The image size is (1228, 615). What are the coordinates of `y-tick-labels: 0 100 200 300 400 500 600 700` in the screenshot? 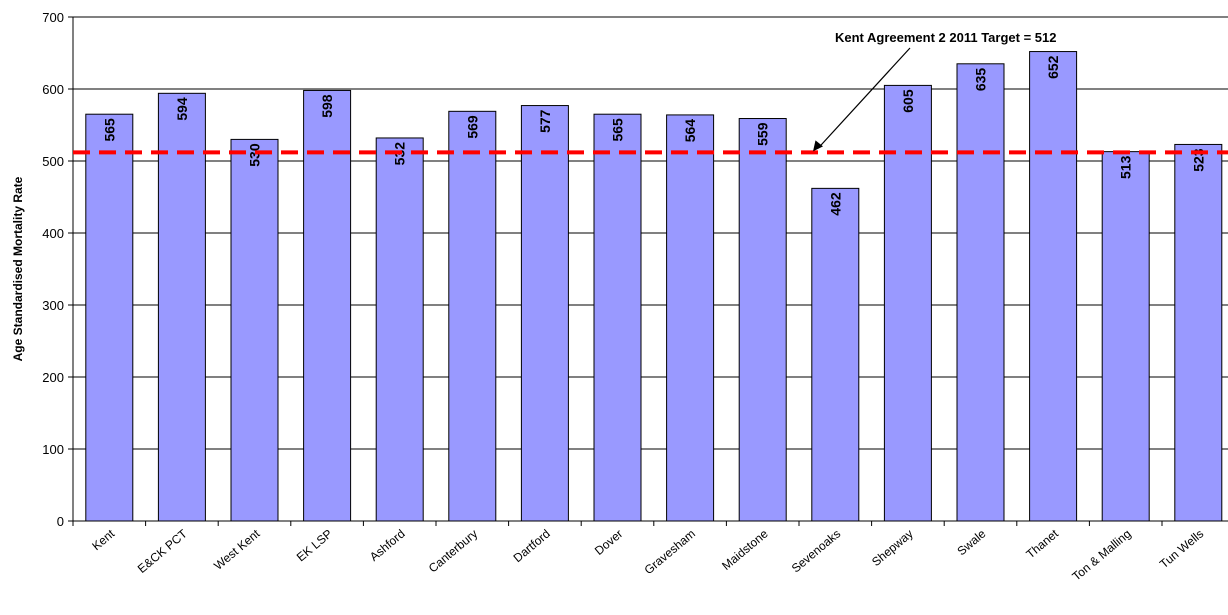 It's located at (53, 269).